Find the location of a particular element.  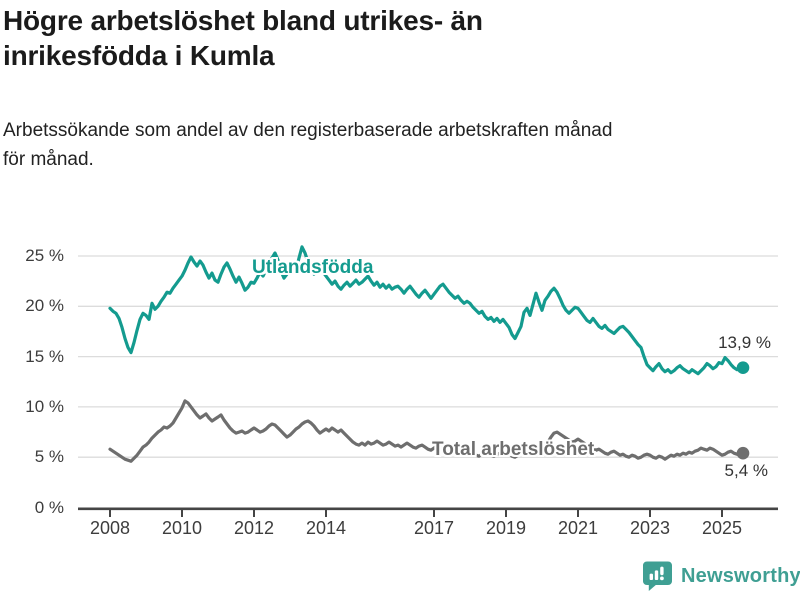

chart-subtitle-line-2: för månad. is located at coordinates (48, 159).